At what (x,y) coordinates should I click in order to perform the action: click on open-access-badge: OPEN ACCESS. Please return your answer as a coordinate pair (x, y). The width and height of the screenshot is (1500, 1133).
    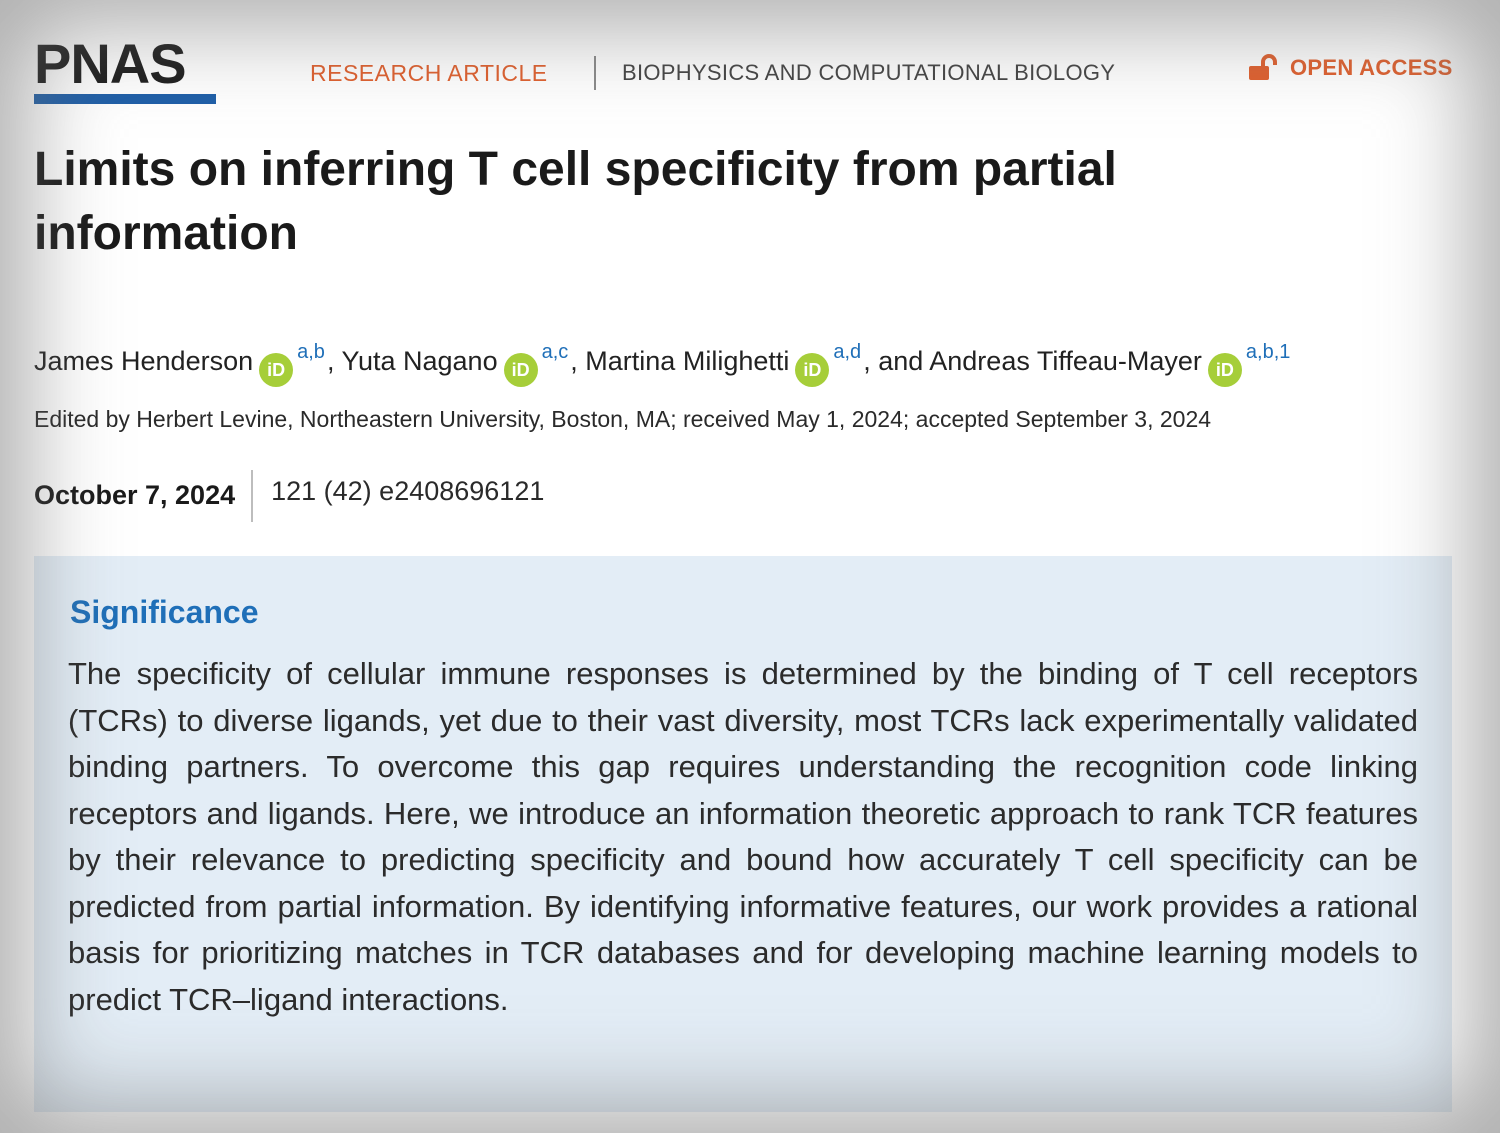
    Looking at the image, I should click on (1350, 68).